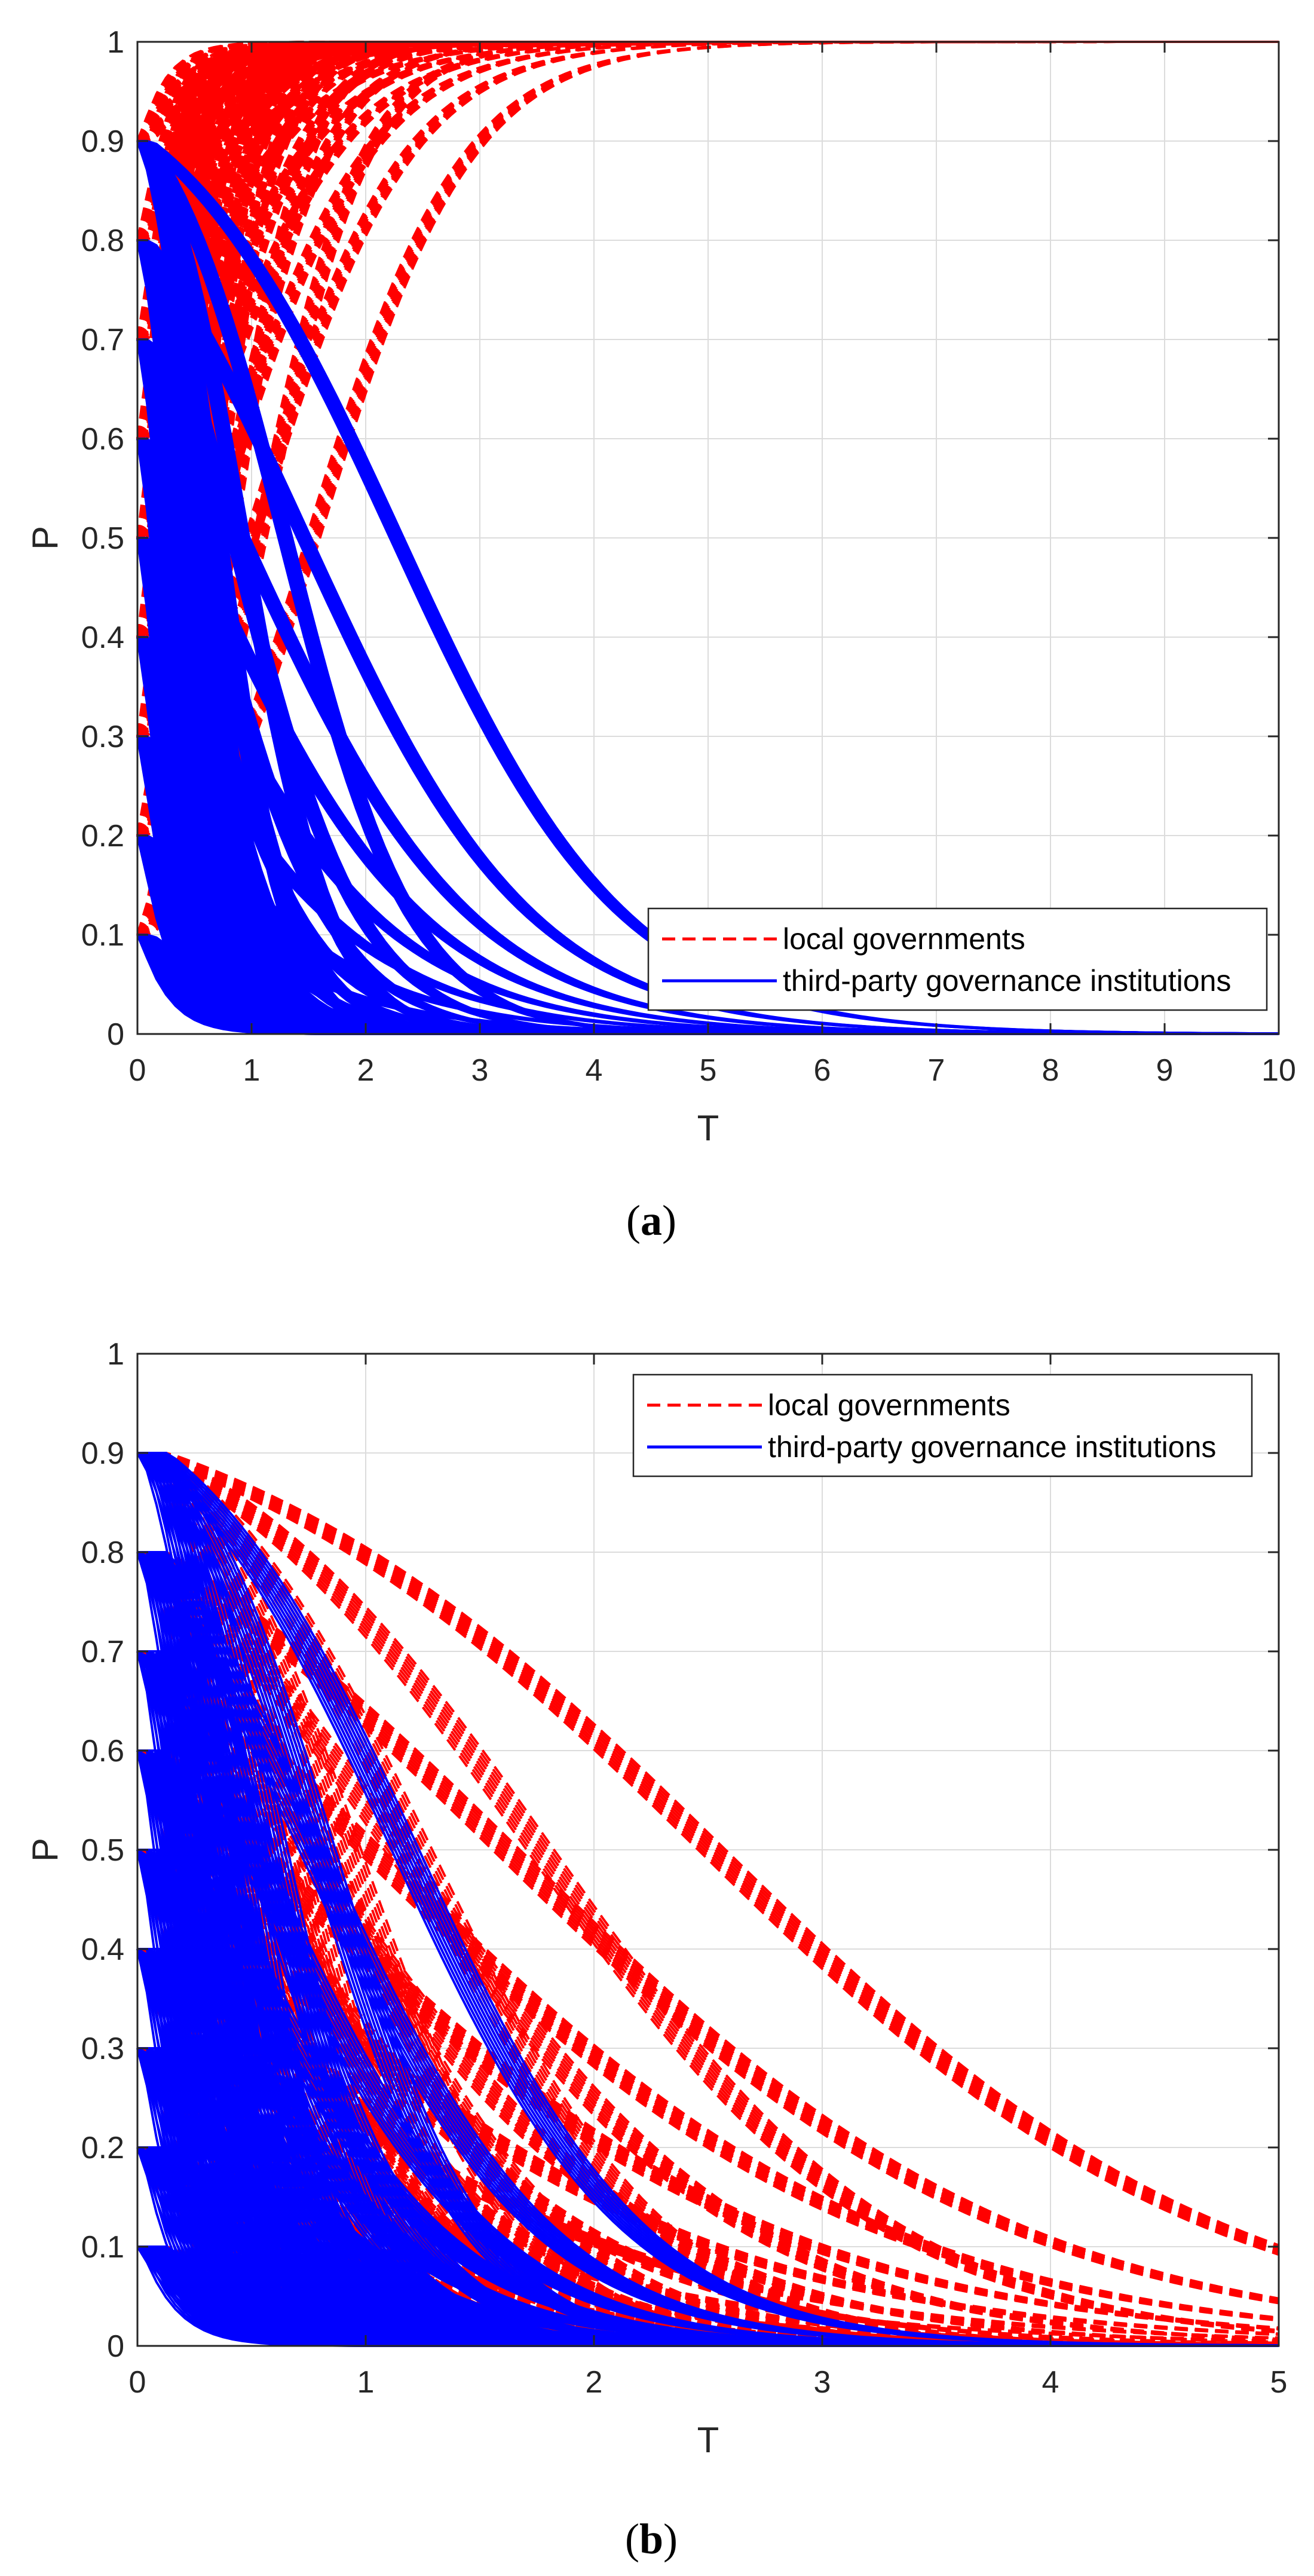  I want to click on chart-b-y-tick-label: 0.6, so click(102, 1751).